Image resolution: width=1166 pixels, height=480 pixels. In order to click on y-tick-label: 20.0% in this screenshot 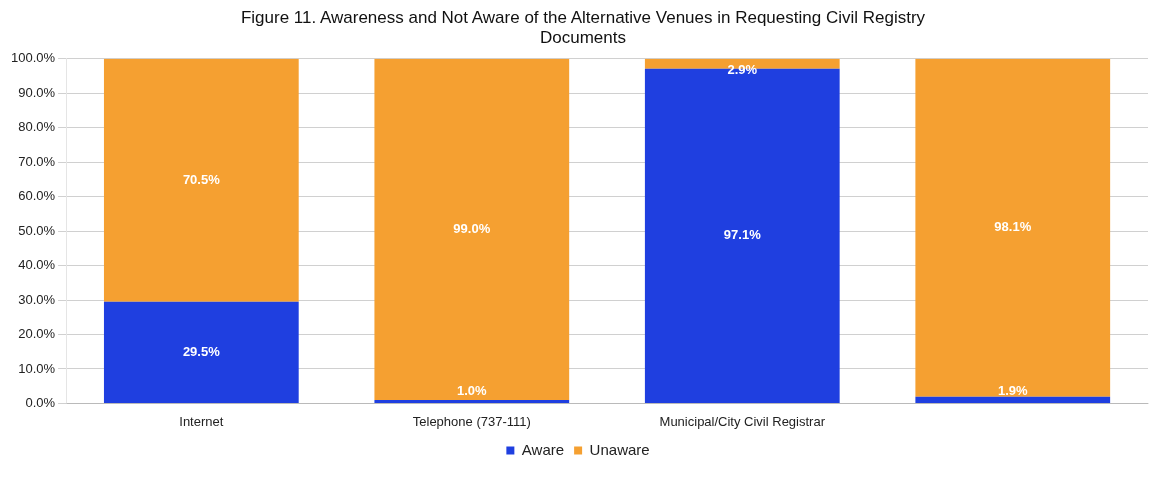, I will do `click(37, 334)`.